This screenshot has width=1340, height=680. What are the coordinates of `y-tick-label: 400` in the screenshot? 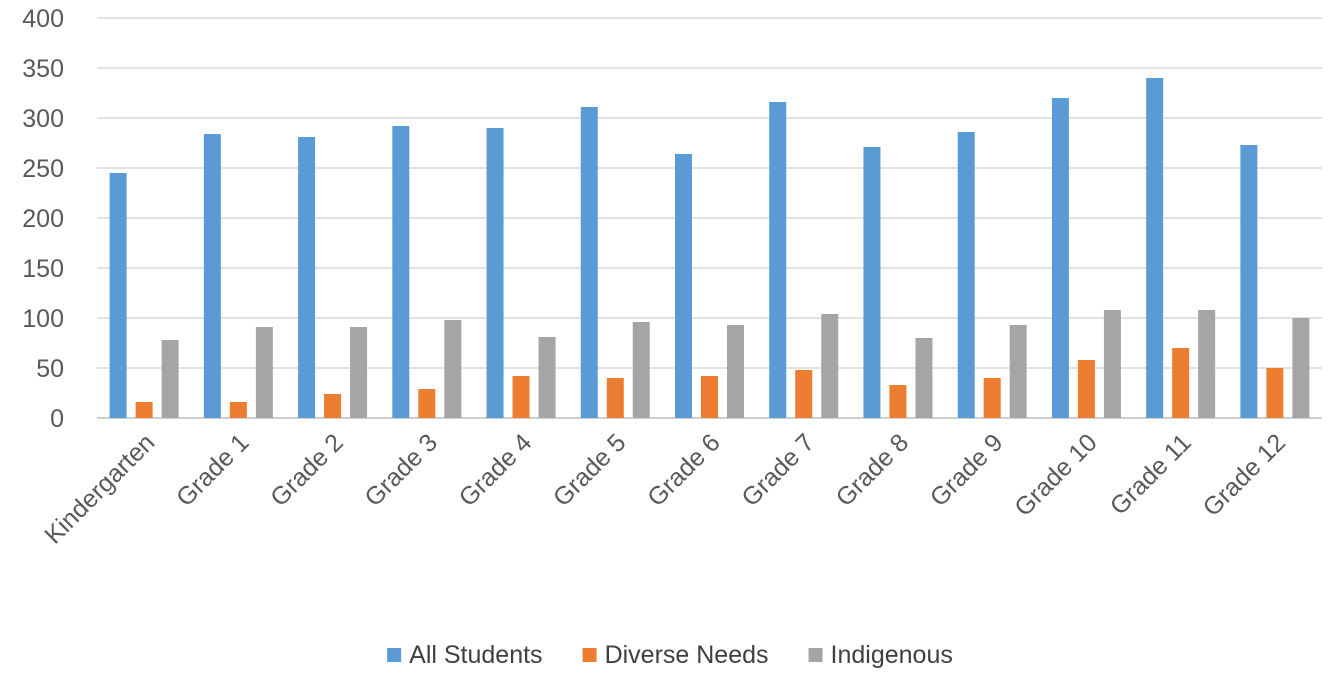 It's located at (43, 19).